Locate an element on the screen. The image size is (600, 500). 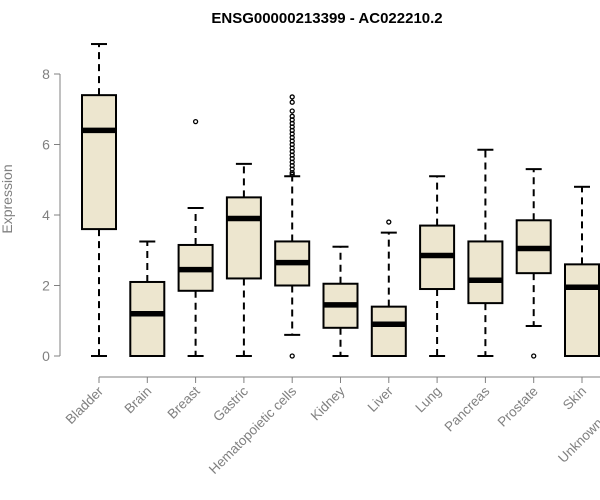
x-tick-label: Prostate is located at coordinates (518, 407).